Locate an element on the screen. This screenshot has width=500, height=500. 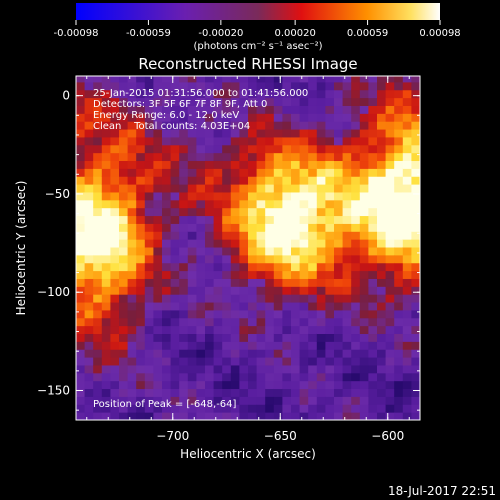
footer-date: 18-Jul-2017 22:51 is located at coordinates (442, 491).